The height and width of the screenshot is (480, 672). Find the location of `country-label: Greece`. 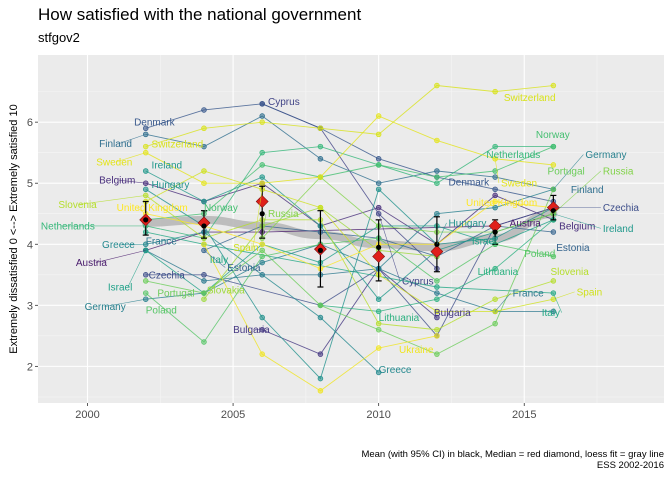

country-label: Greece is located at coordinates (395, 370).